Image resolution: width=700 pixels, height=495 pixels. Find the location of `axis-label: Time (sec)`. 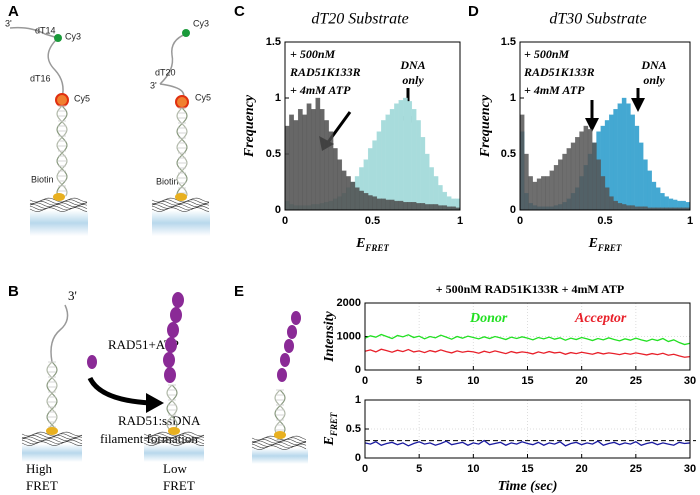

axis-label: Time (sec) is located at coordinates (528, 486).